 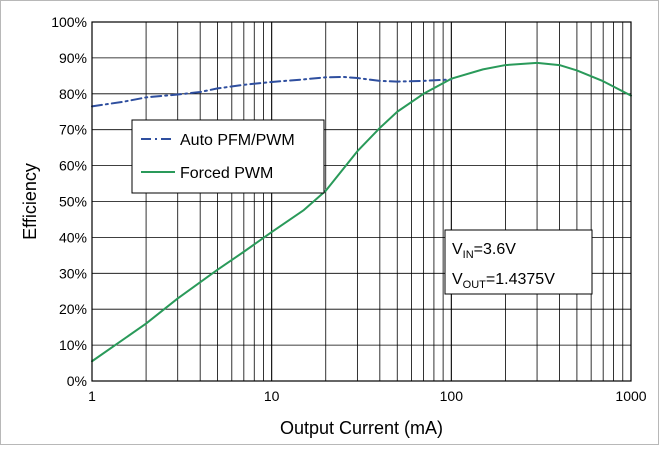 I want to click on annotation-box, so click(x=518, y=262).